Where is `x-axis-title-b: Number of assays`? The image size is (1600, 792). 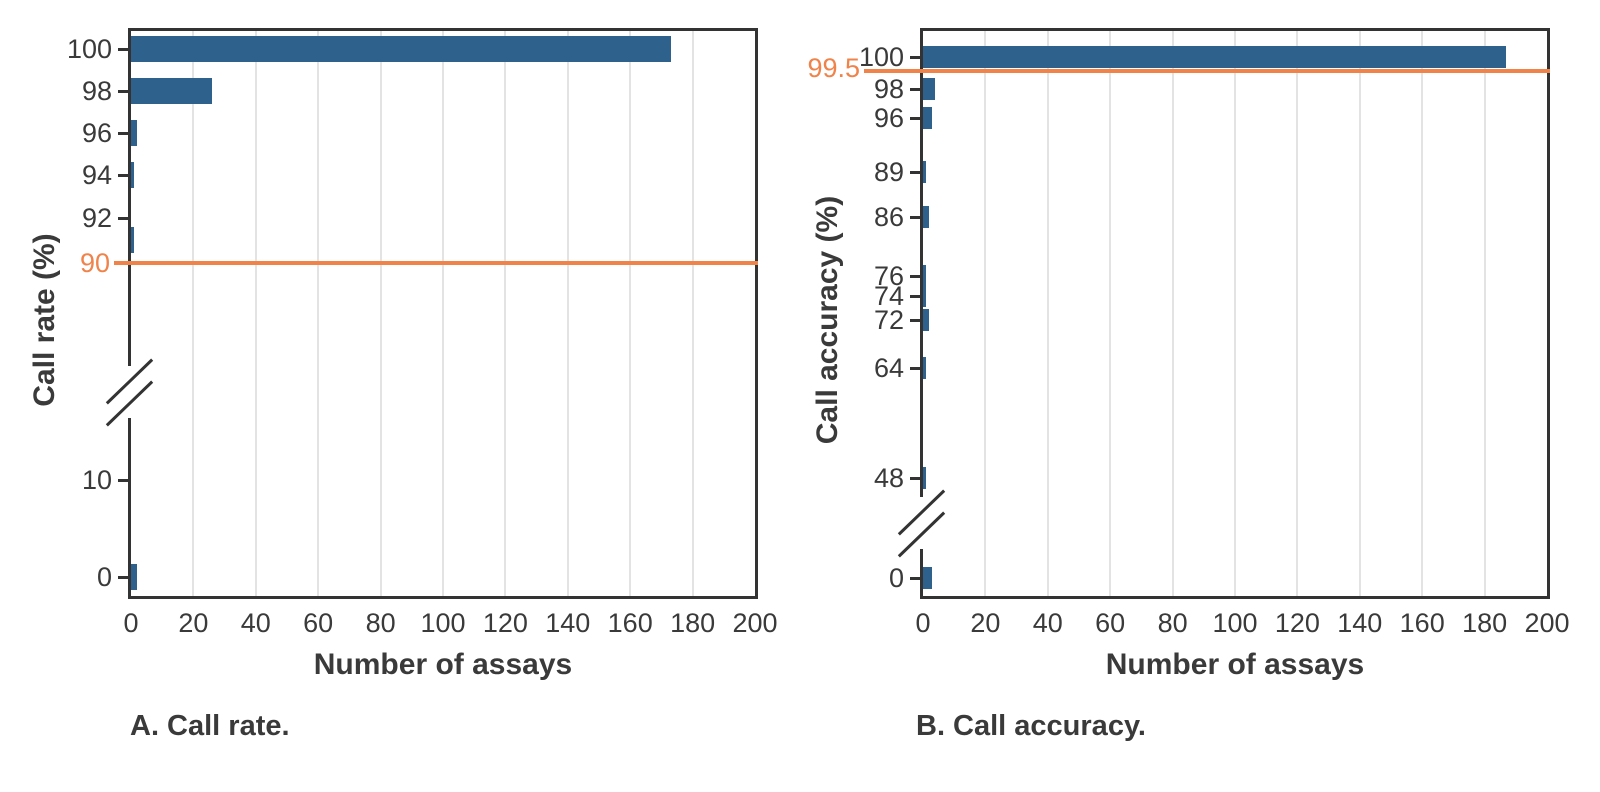
x-axis-title-b: Number of assays is located at coordinates (1235, 664).